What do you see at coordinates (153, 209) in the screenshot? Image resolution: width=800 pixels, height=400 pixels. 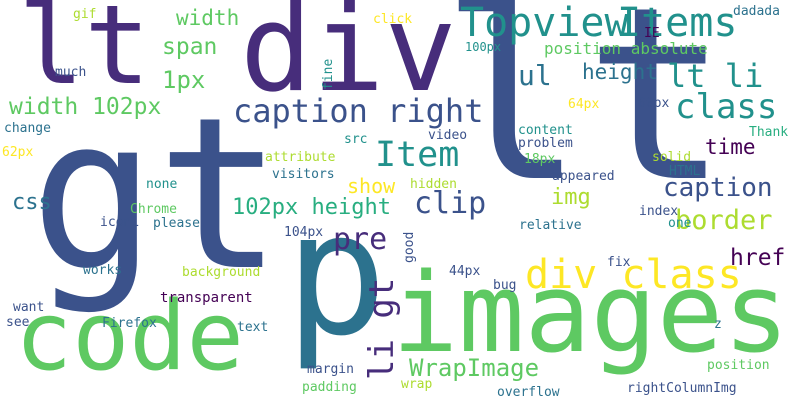 I see `word-chrome: Chrome` at bounding box center [153, 209].